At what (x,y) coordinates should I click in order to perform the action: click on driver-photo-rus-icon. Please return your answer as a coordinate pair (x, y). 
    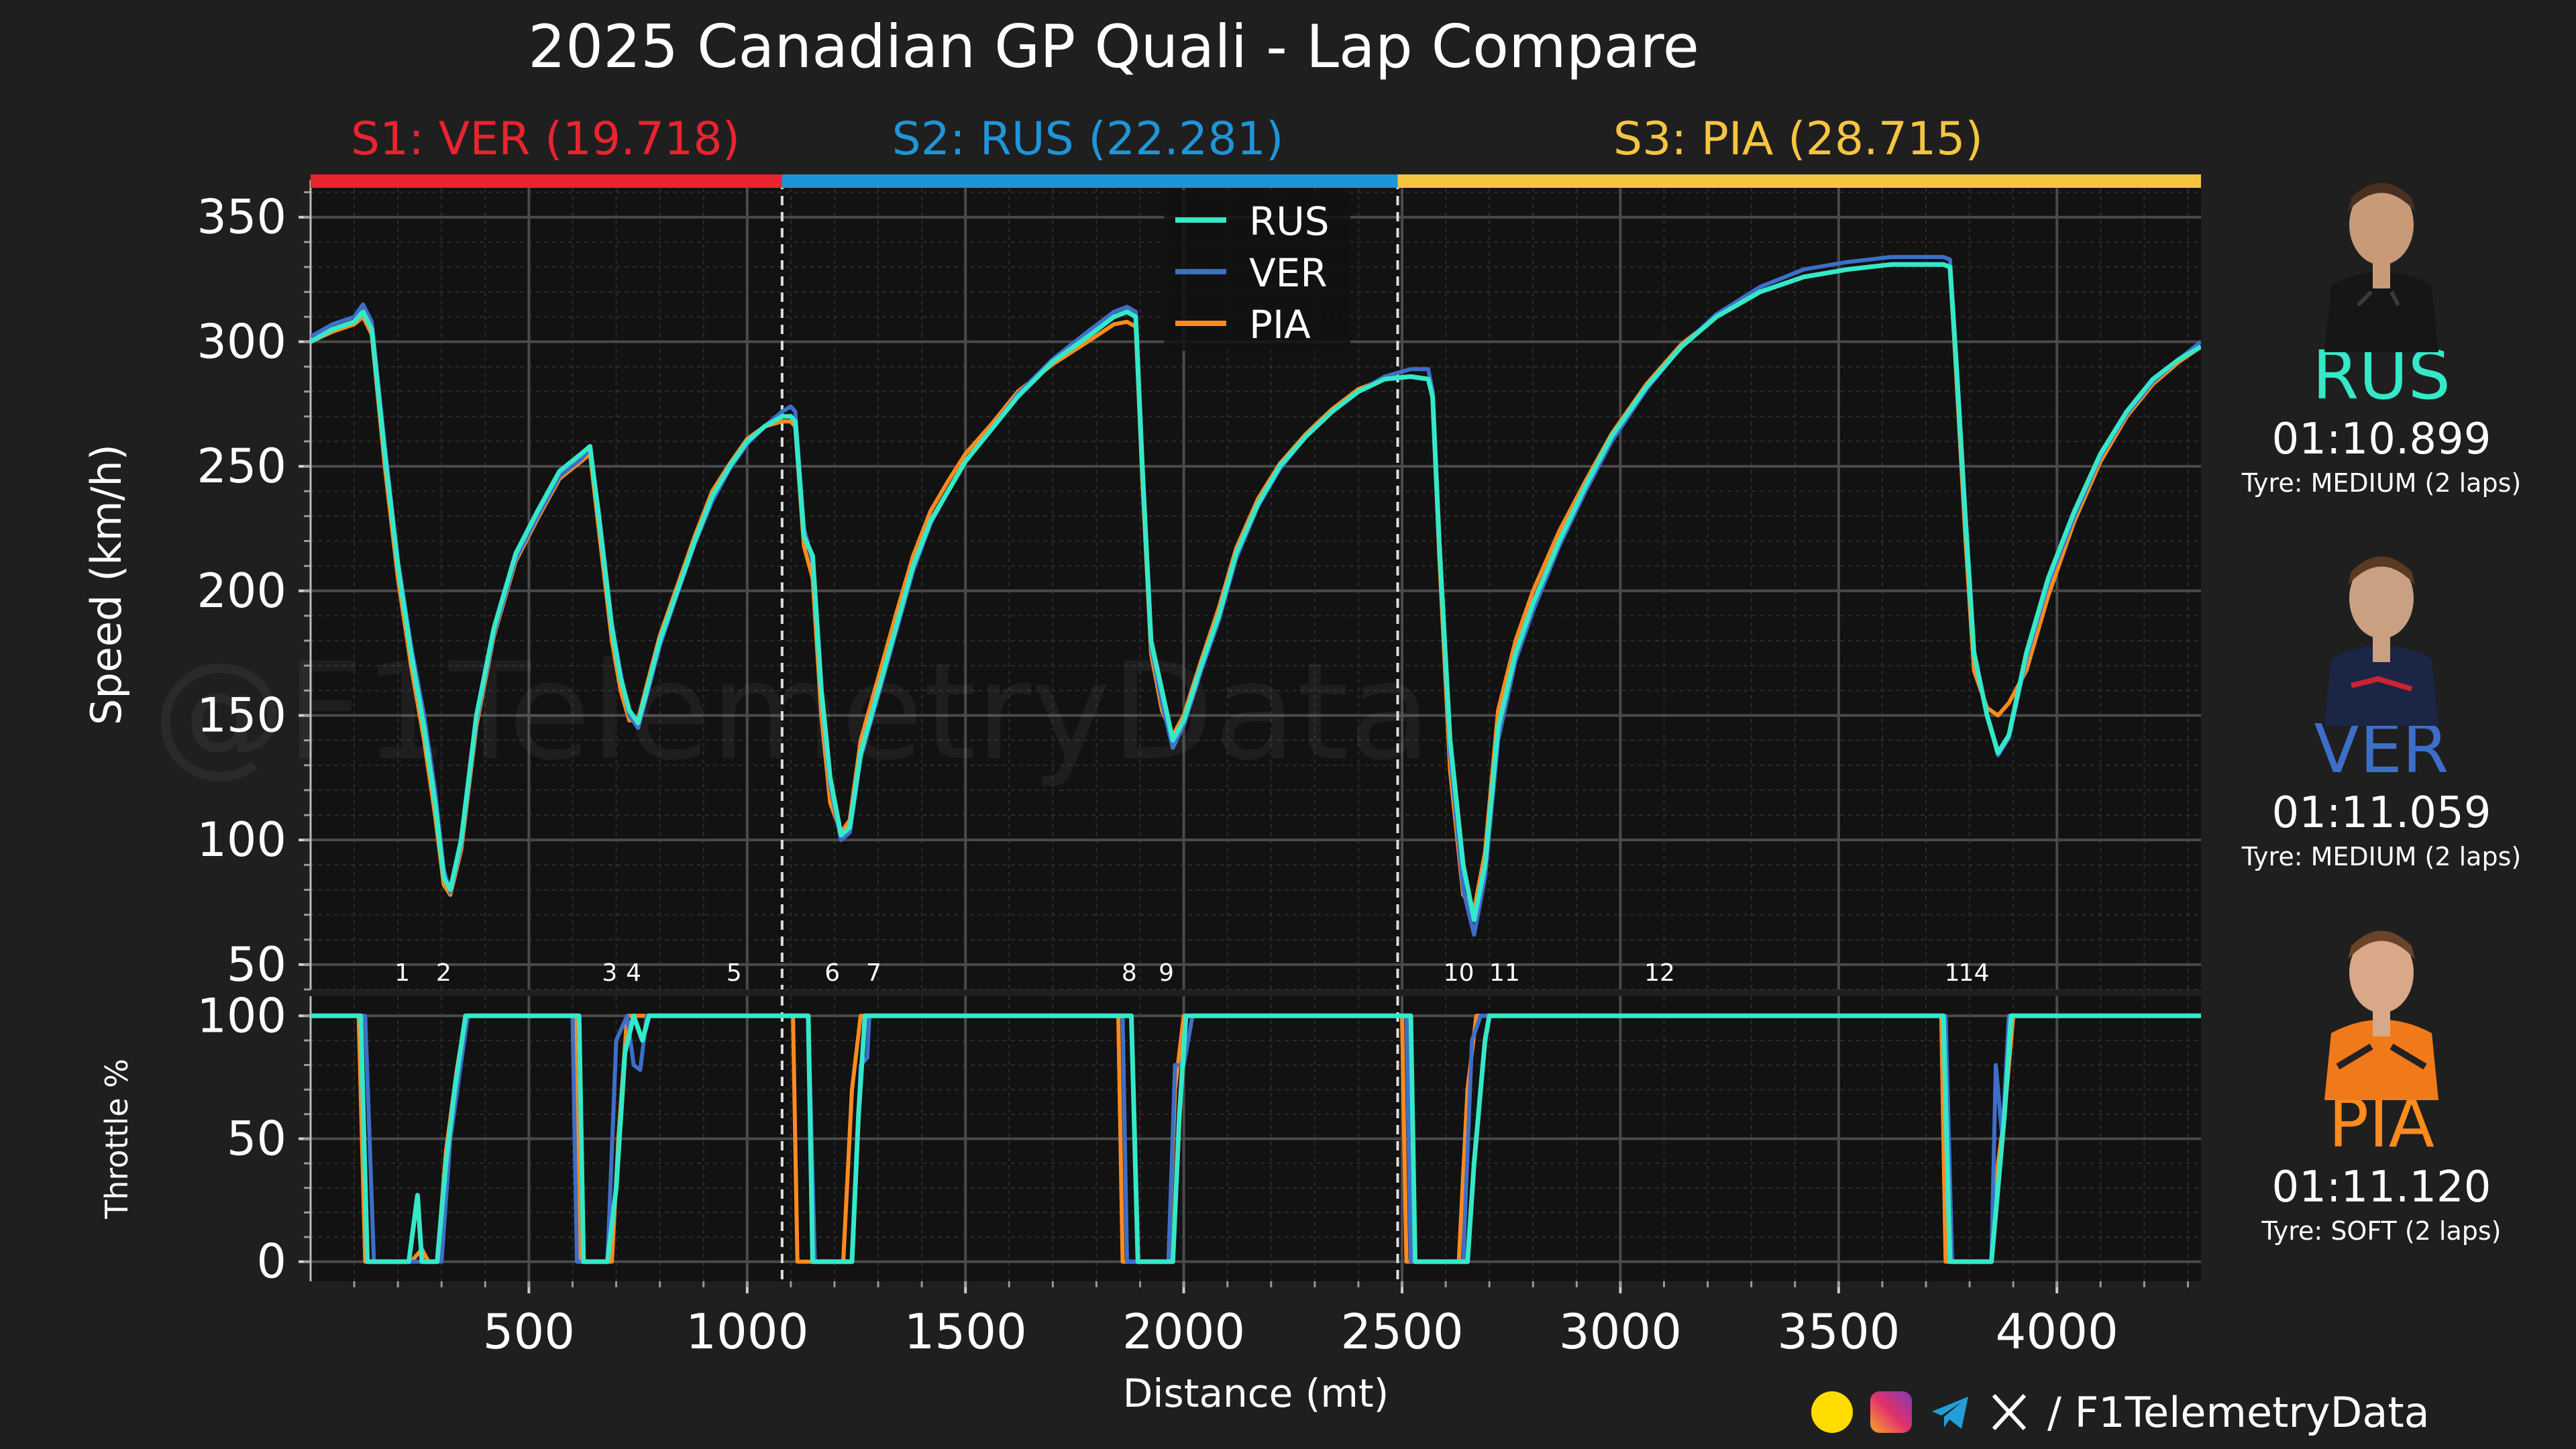
    Looking at the image, I should click on (2381, 261).